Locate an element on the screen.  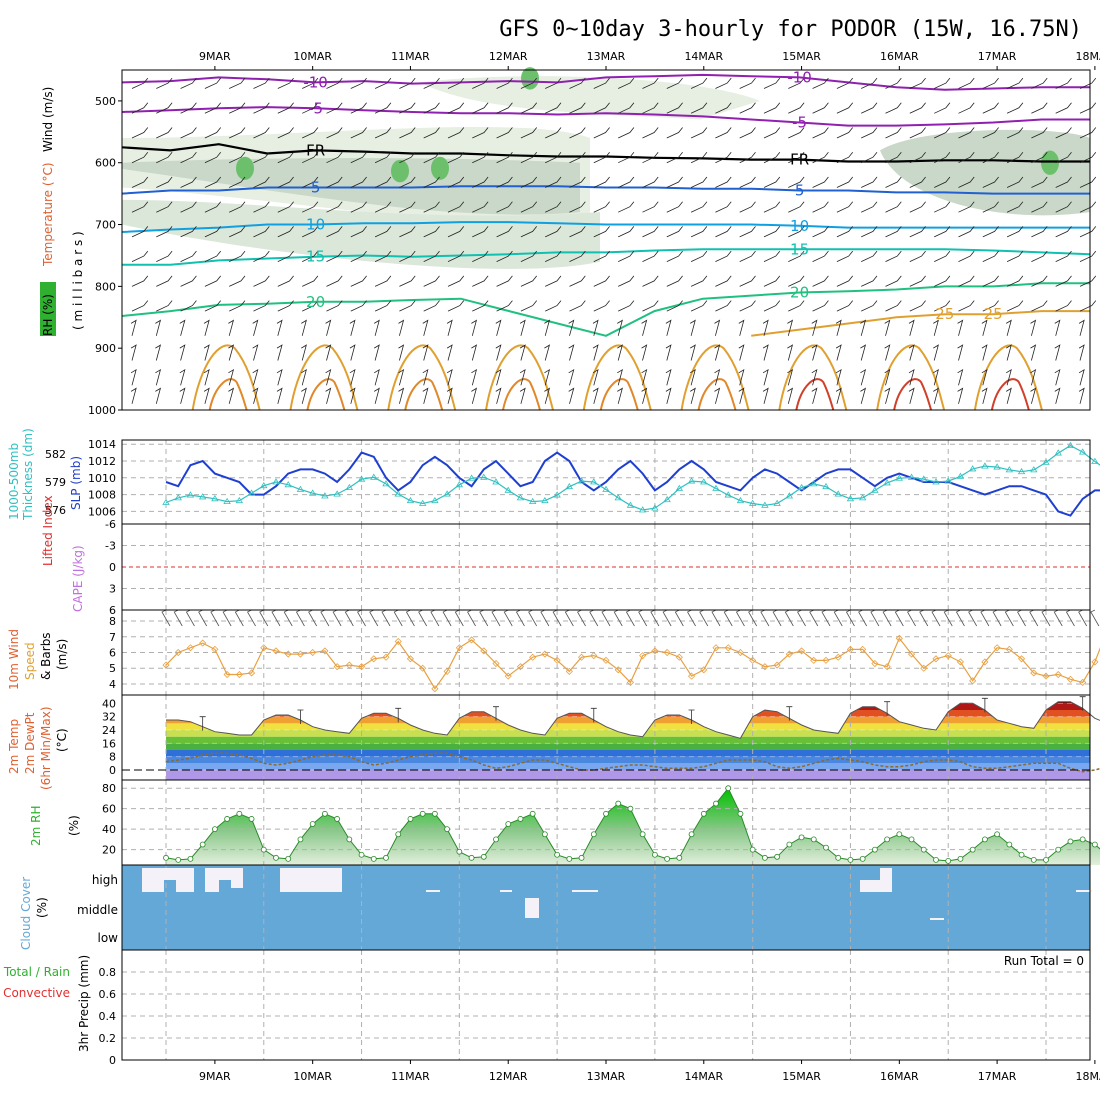
rh-saturated-spot is located at coordinates (400, 171).